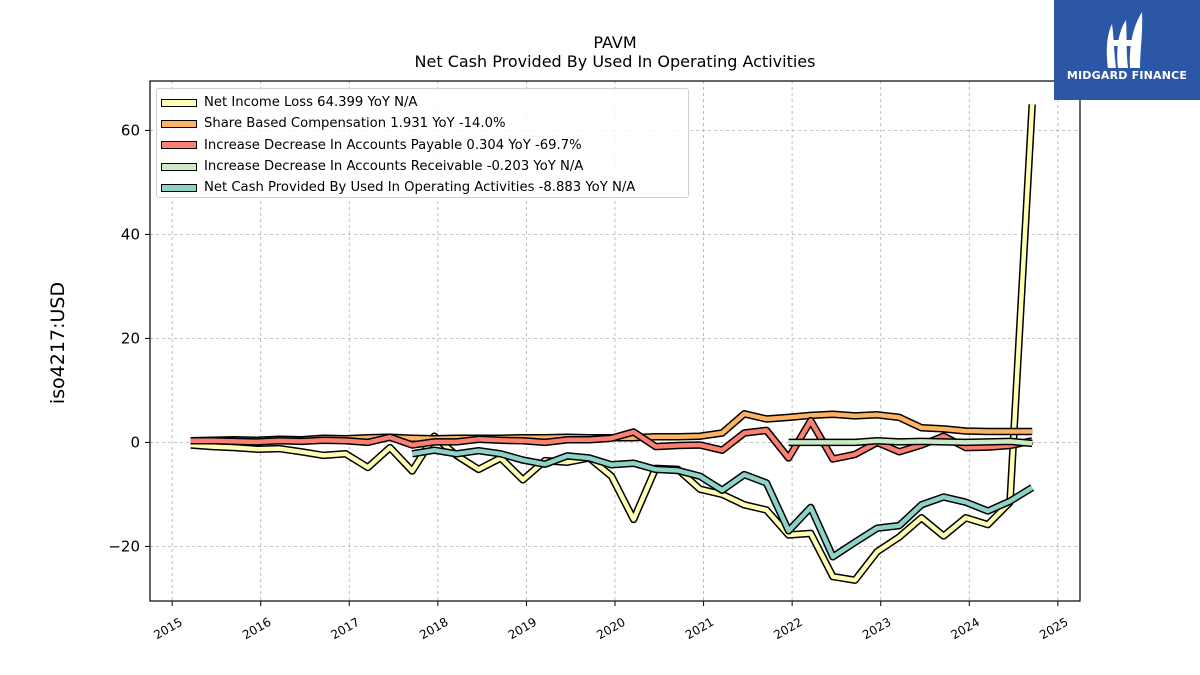 The width and height of the screenshot is (1200, 675). Describe the element at coordinates (1053, 628) in the screenshot. I see `x-tick-label: 2025` at that location.